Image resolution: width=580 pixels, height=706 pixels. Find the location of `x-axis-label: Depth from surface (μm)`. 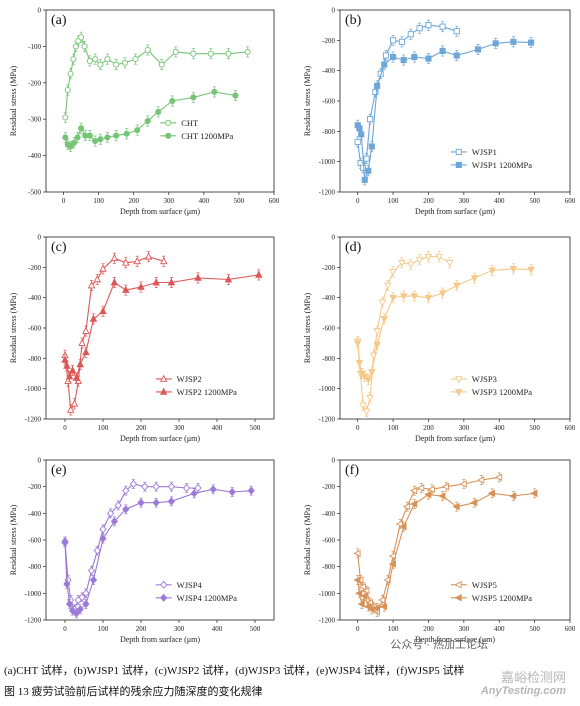

x-axis-label: Depth from surface (μm) is located at coordinates (160, 438).